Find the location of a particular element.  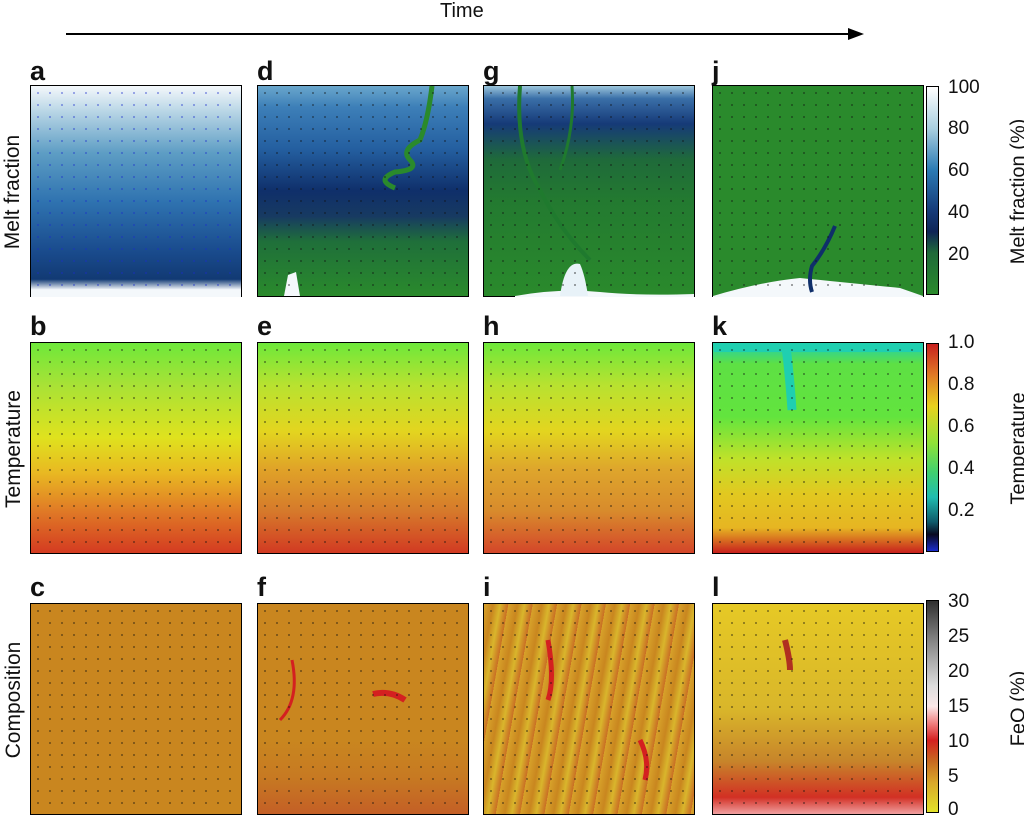

cbar-feo-tick-25: 25 is located at coordinates (959, 636).